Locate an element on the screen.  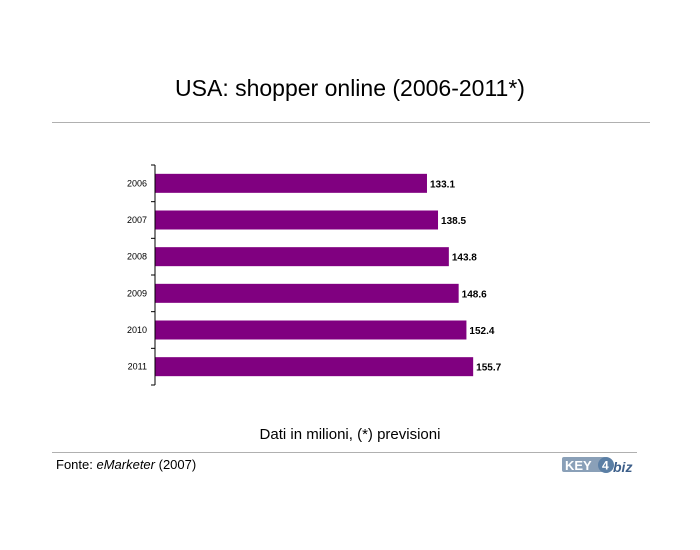
data-label-2006: 133.1 is located at coordinates (442, 184).